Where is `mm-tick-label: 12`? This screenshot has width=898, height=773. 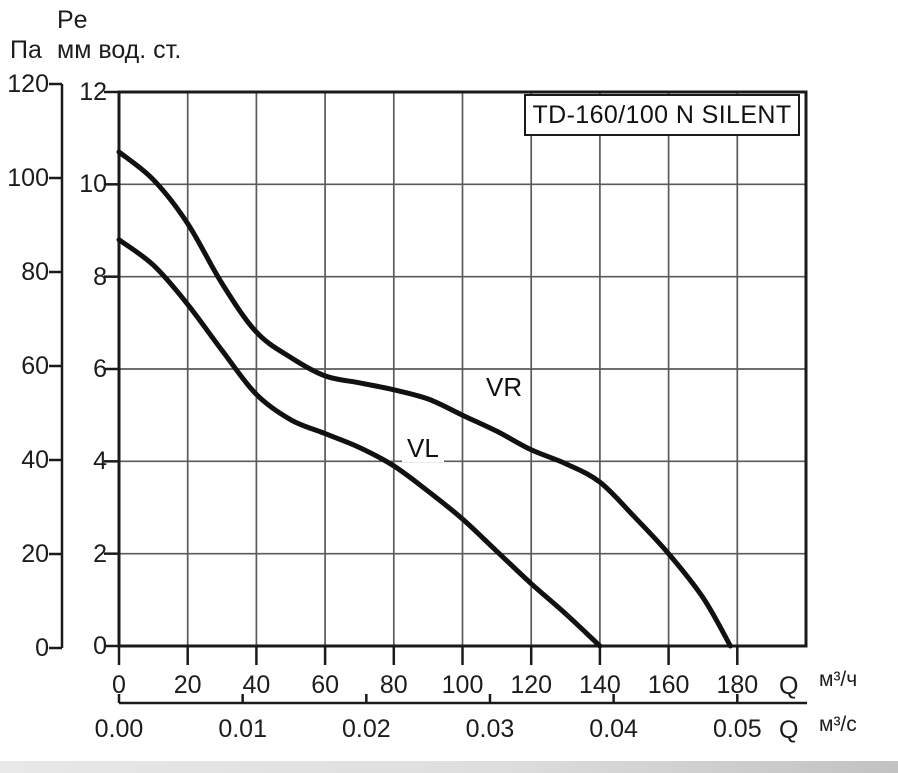
mm-tick-label: 12 is located at coordinates (93, 92).